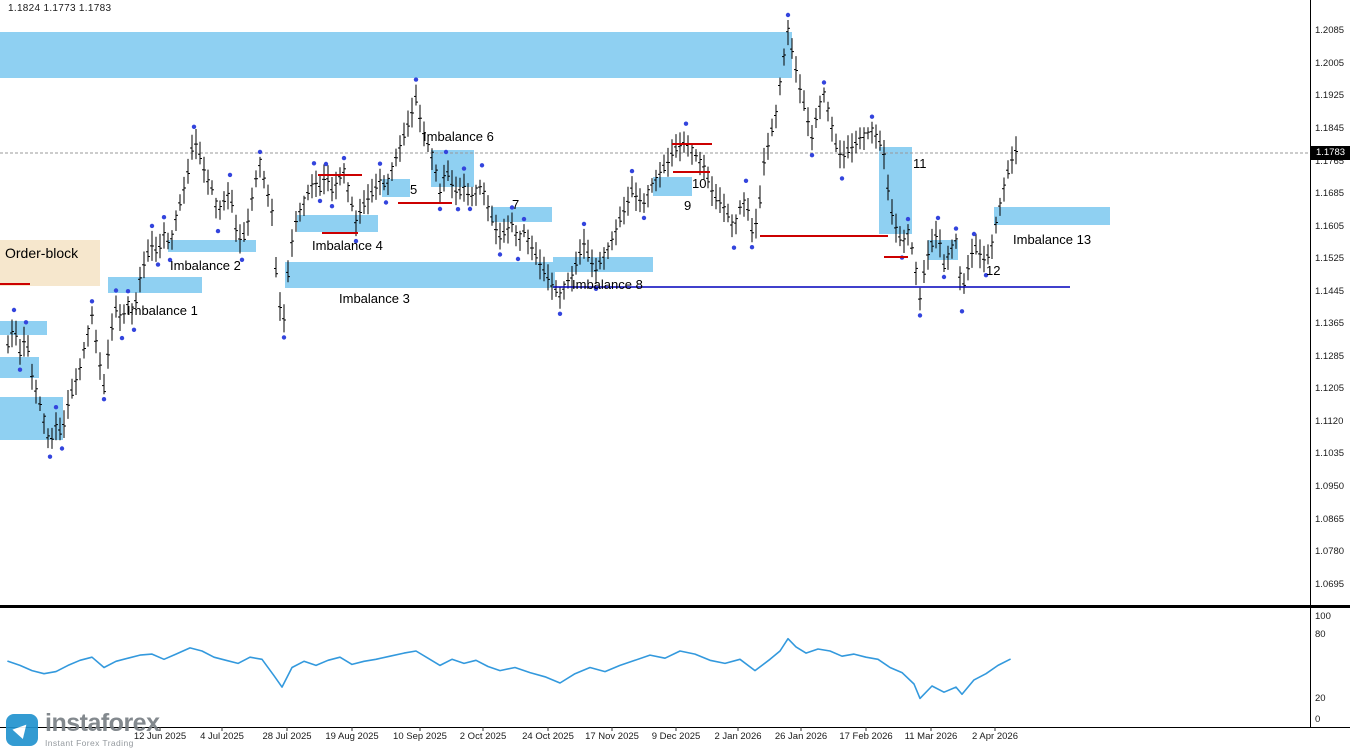 This screenshot has height=750, width=1350. Describe the element at coordinates (672, 186) in the screenshot. I see `imbalance-9-zone` at that location.